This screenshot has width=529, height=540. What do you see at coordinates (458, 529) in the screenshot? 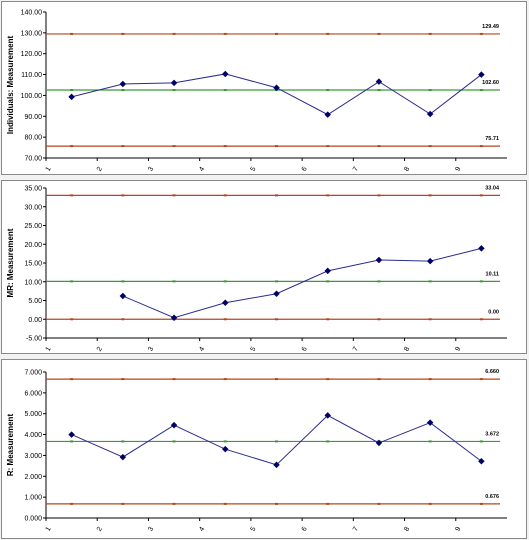
I see `x-tick-label: 9` at bounding box center [458, 529].